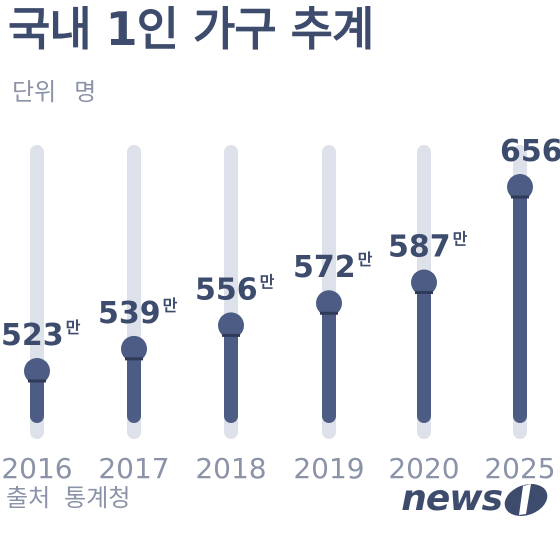 This screenshot has height=547, width=560. What do you see at coordinates (452, 498) in the screenshot?
I see `logo-text: news` at bounding box center [452, 498].